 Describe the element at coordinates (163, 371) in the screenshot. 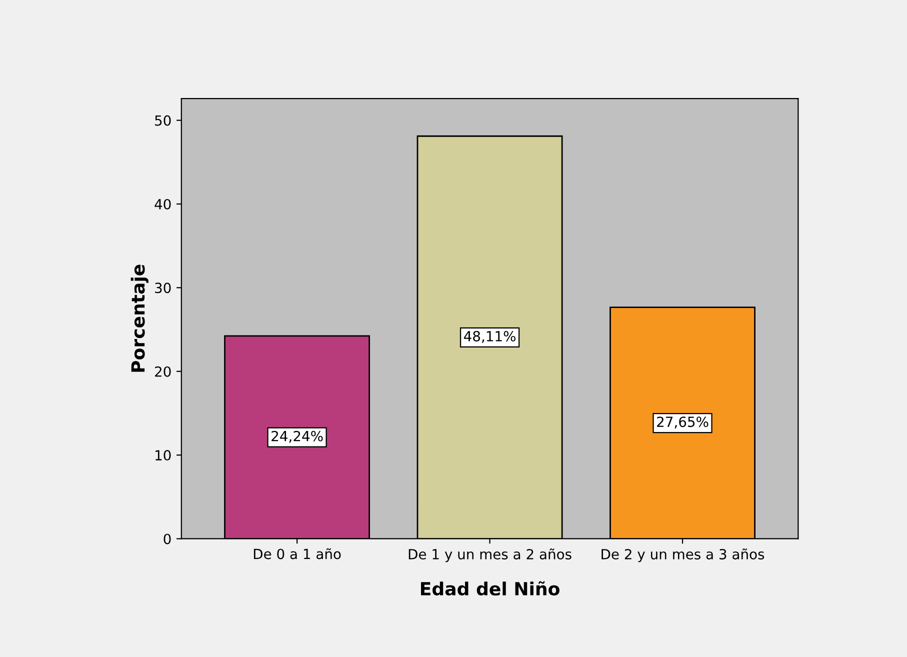

I see `y-tick-label: 20` at that location.